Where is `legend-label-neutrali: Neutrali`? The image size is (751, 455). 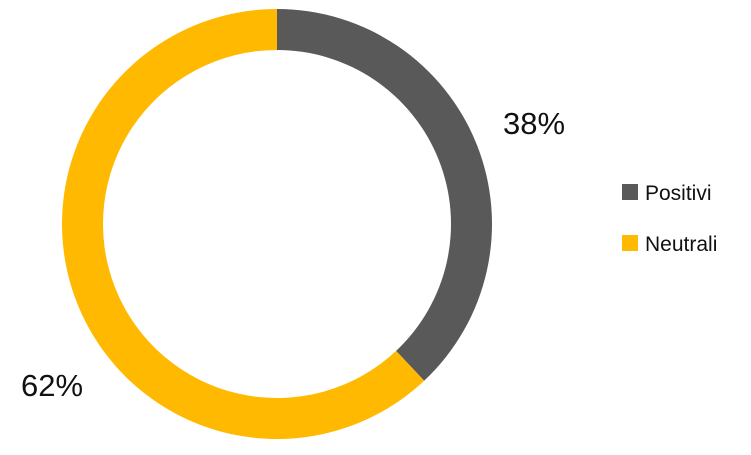
legend-label-neutrali: Neutrali is located at coordinates (681, 244).